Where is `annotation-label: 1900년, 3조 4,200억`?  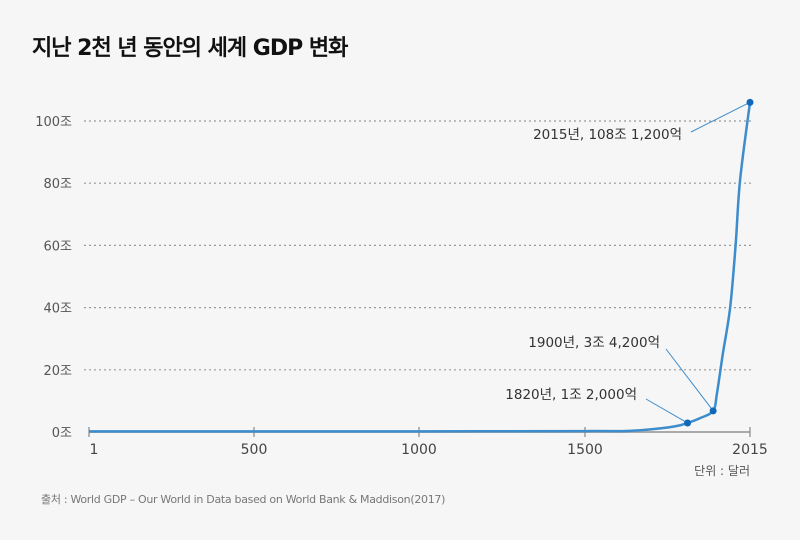 annotation-label: 1900년, 3조 4,200억 is located at coordinates (594, 343).